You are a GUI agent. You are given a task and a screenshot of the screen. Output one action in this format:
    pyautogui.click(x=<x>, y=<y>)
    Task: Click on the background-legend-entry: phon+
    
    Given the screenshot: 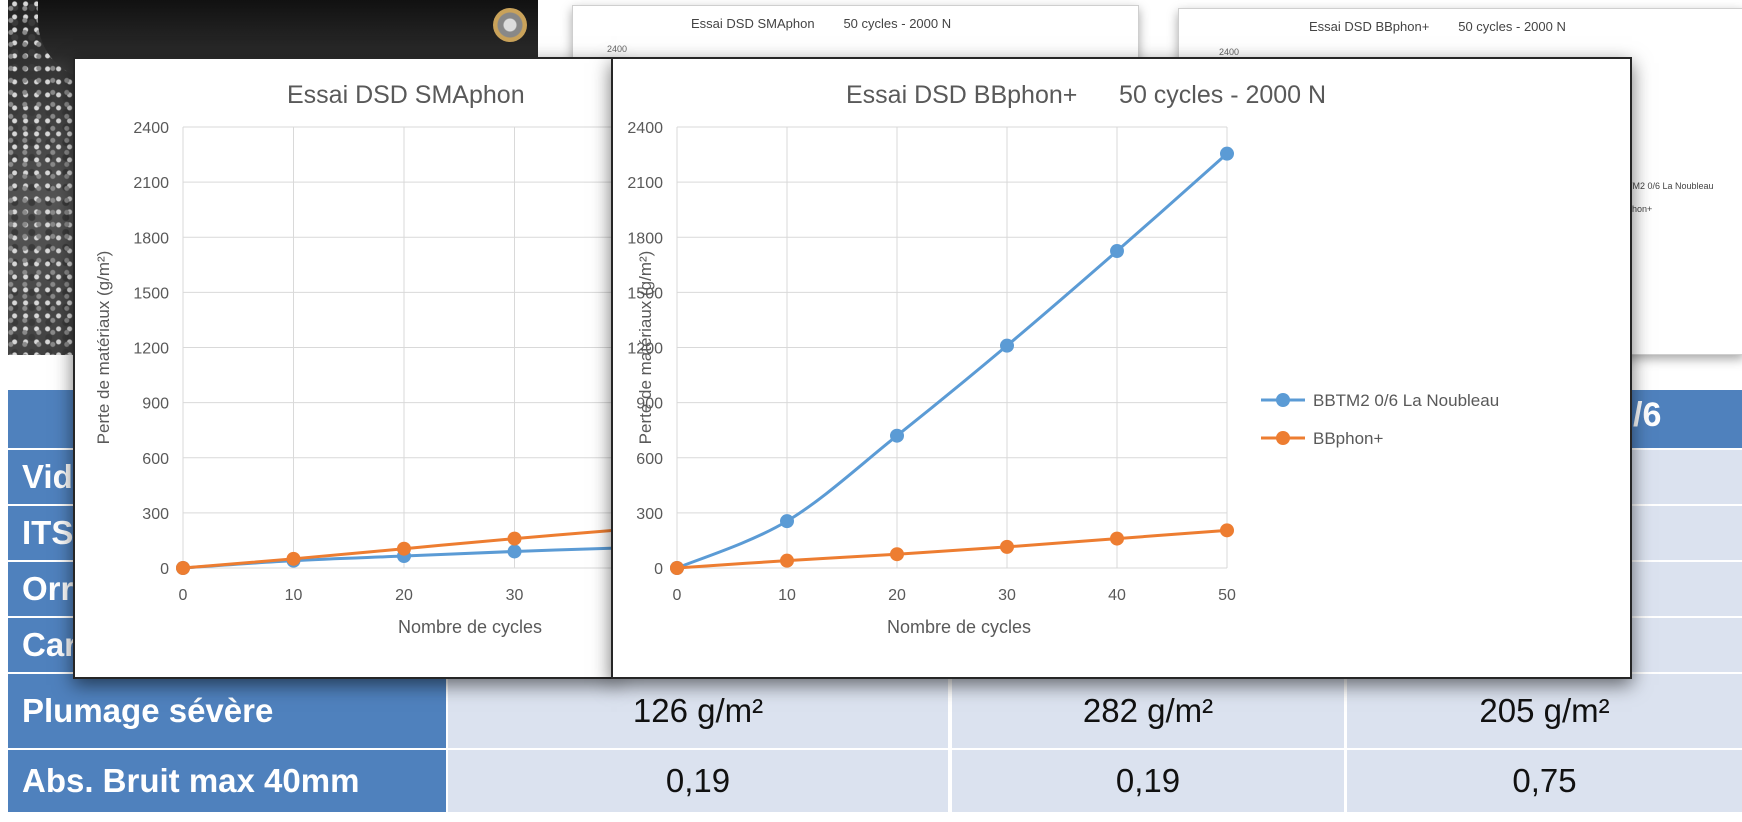 What is the action you would take?
    pyautogui.click(x=1640, y=209)
    